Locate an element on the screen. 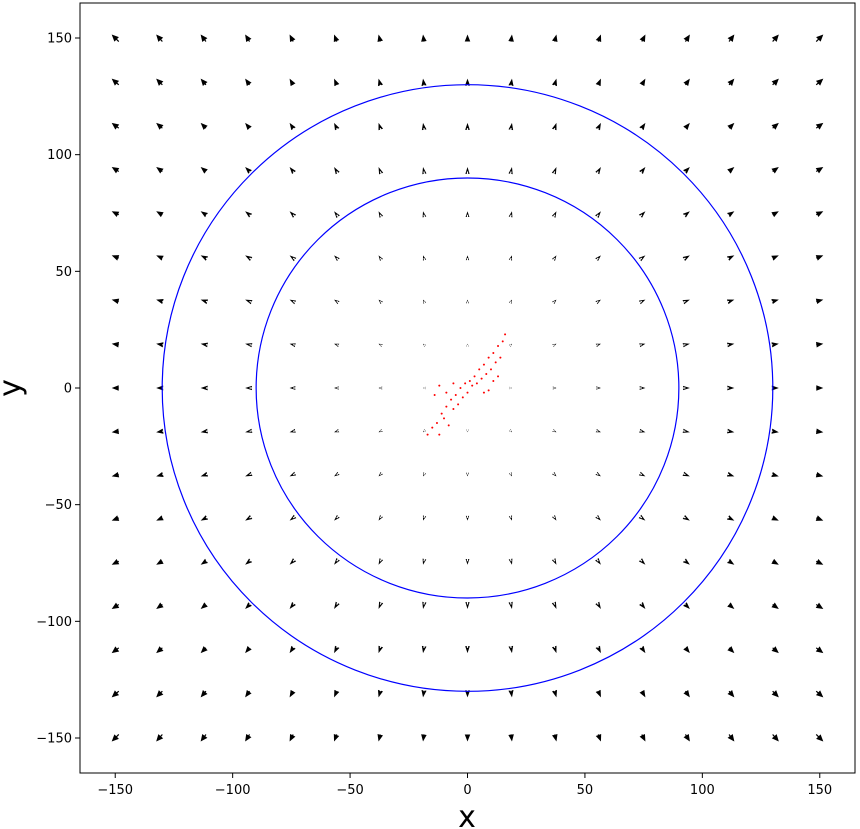 The width and height of the screenshot is (860, 829). y-tick-label: −50 is located at coordinates (58, 505).